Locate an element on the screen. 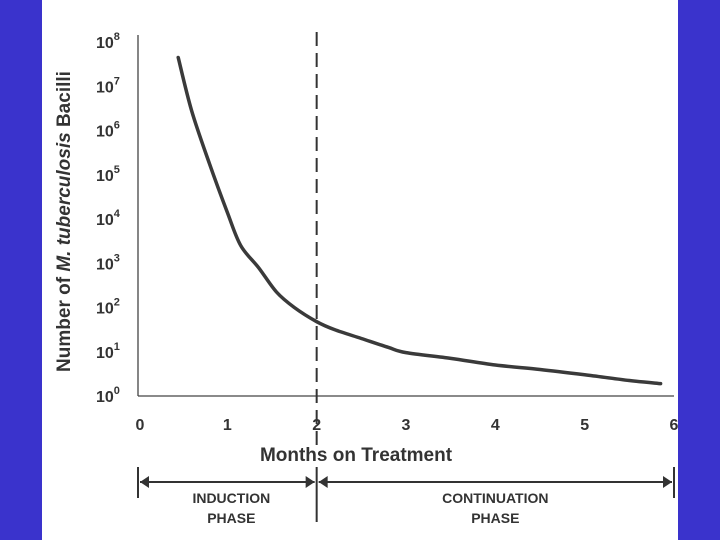  phase-annotations: INDUCTION PHASE CONTINUATION PHASE is located at coordinates (406, 496).